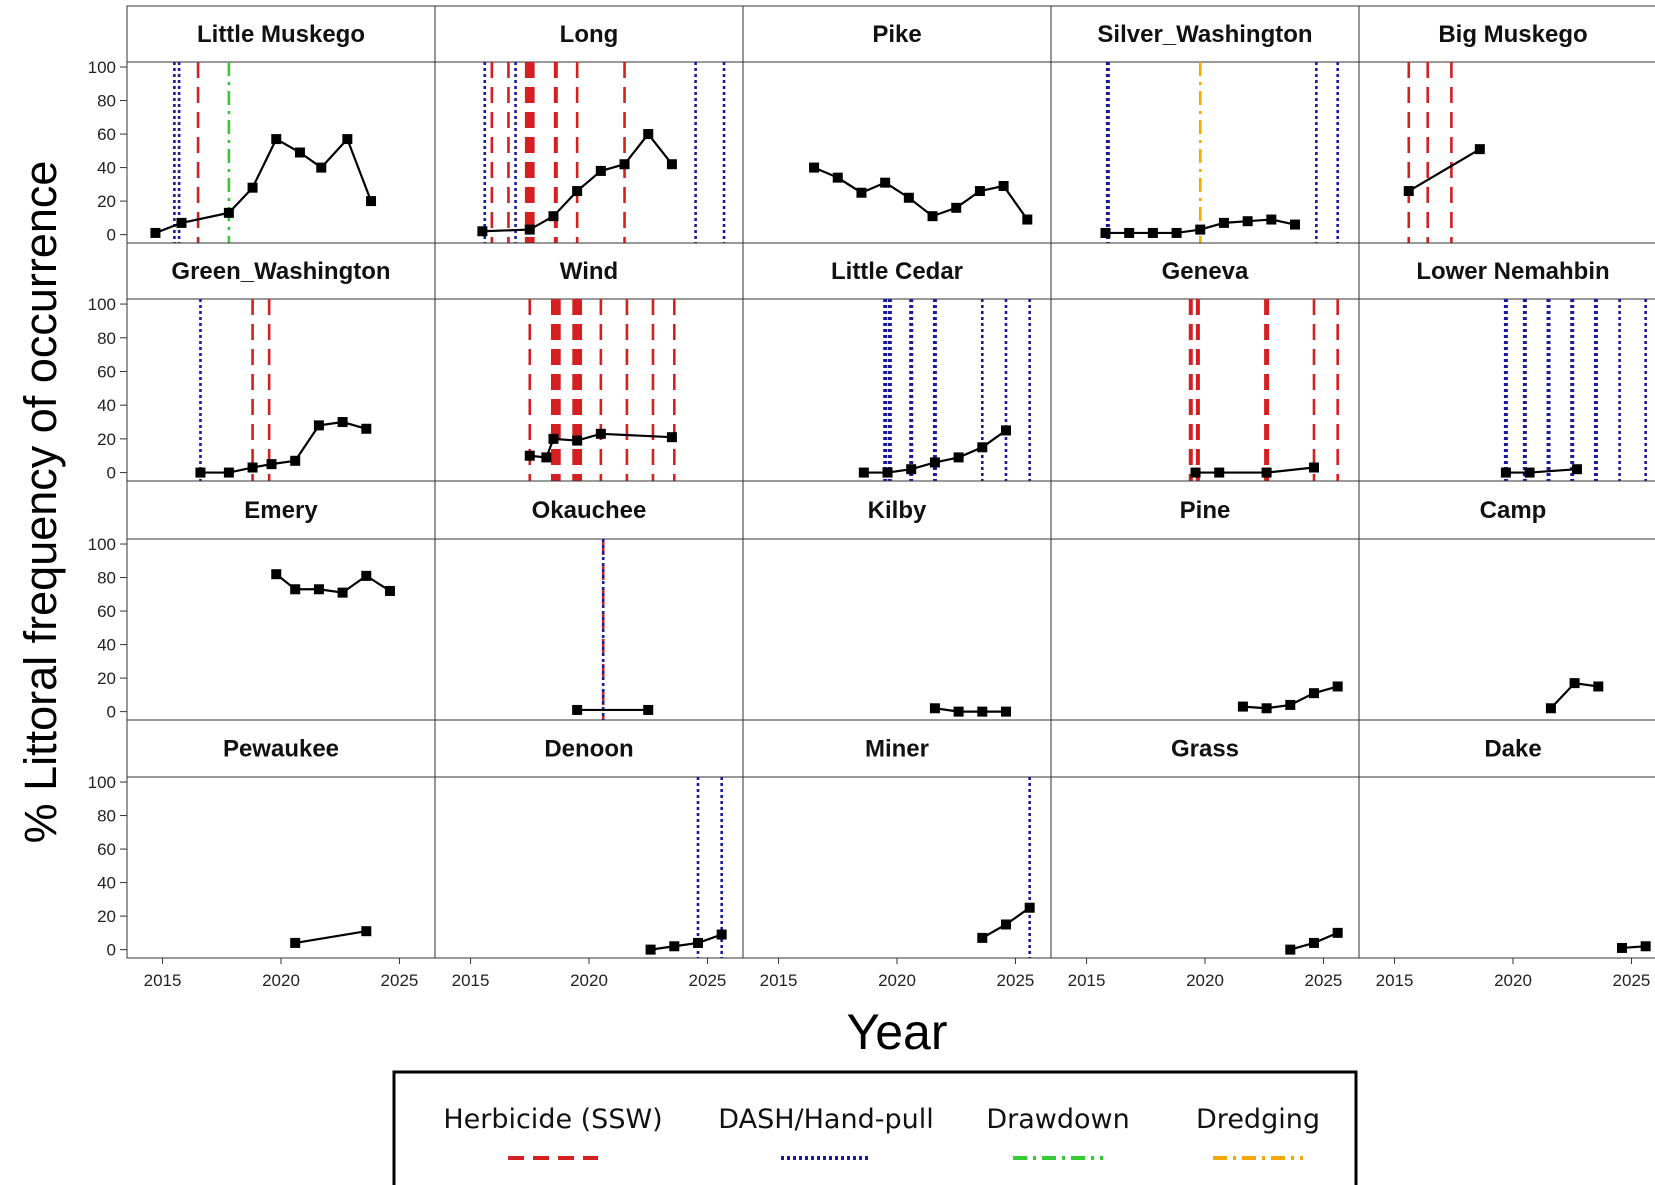 This screenshot has width=1655, height=1185. What do you see at coordinates (1506, 362) in the screenshot?
I see `panel-lower-nemahbin: Lower Nemahbin` at bounding box center [1506, 362].